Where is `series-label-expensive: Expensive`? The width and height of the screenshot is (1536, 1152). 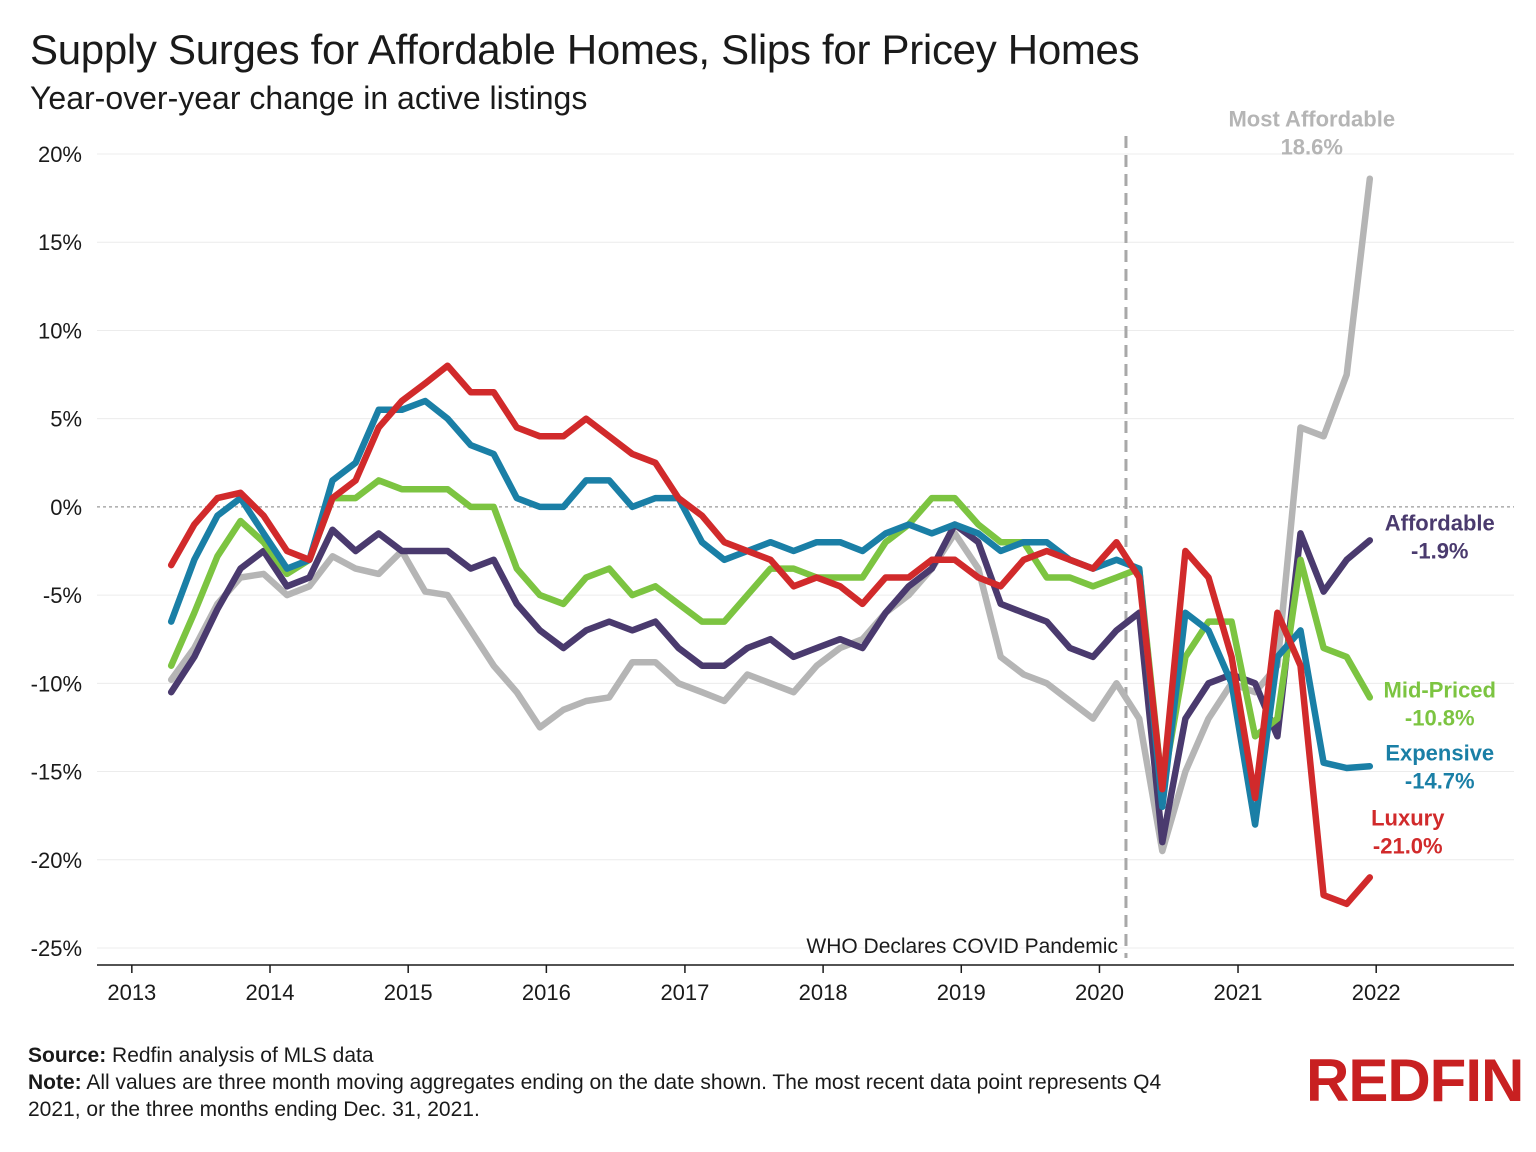 series-label-expensive: Expensive is located at coordinates (1439, 752).